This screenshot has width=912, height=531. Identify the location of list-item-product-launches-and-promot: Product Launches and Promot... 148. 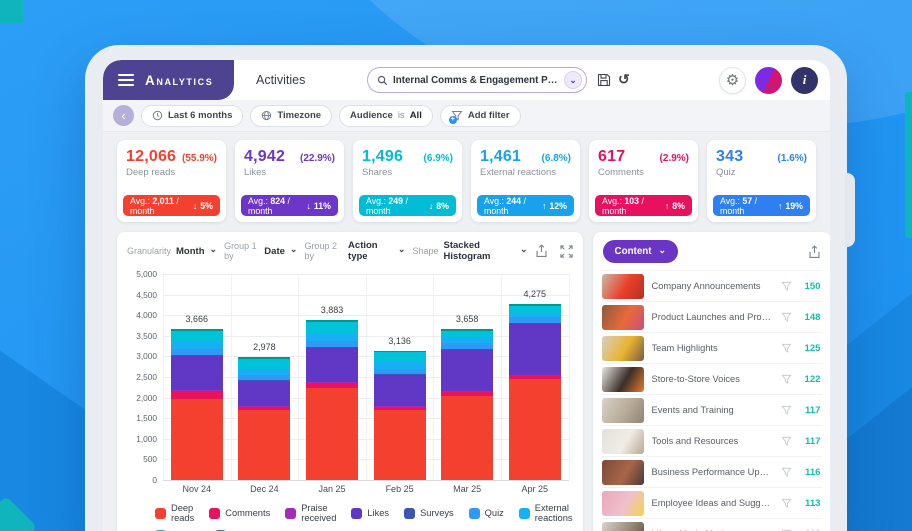
(711, 316).